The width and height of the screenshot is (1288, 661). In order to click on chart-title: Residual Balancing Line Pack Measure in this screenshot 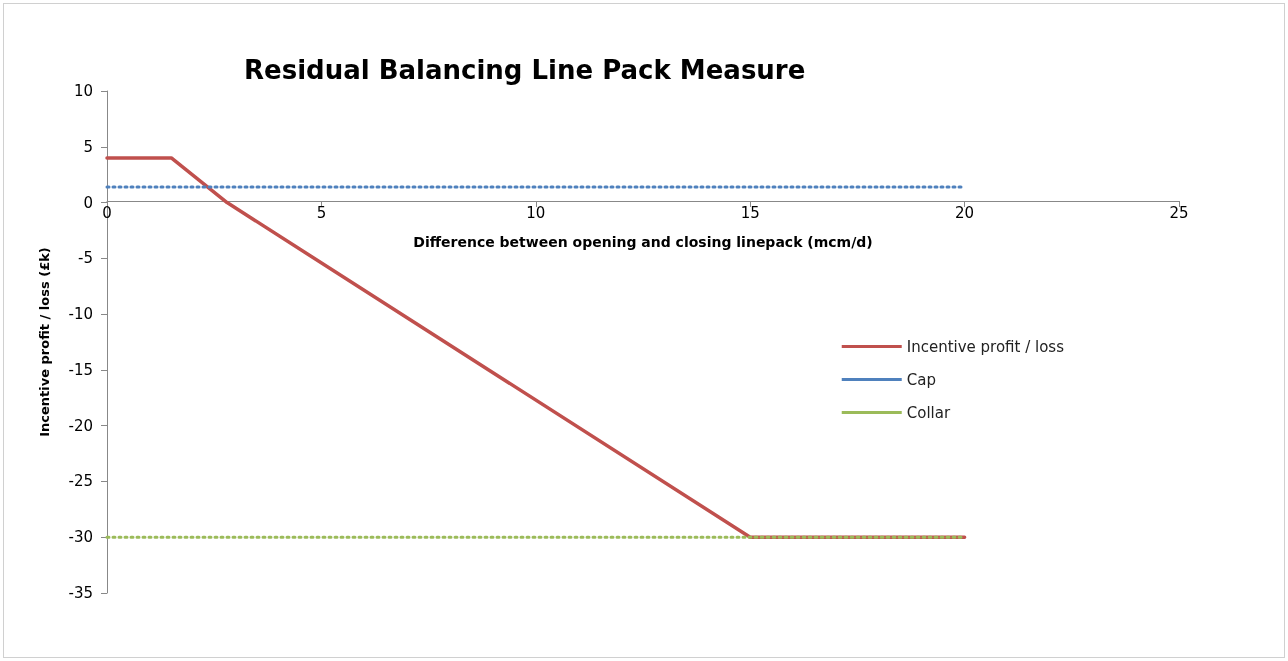, I will do `click(525, 70)`.